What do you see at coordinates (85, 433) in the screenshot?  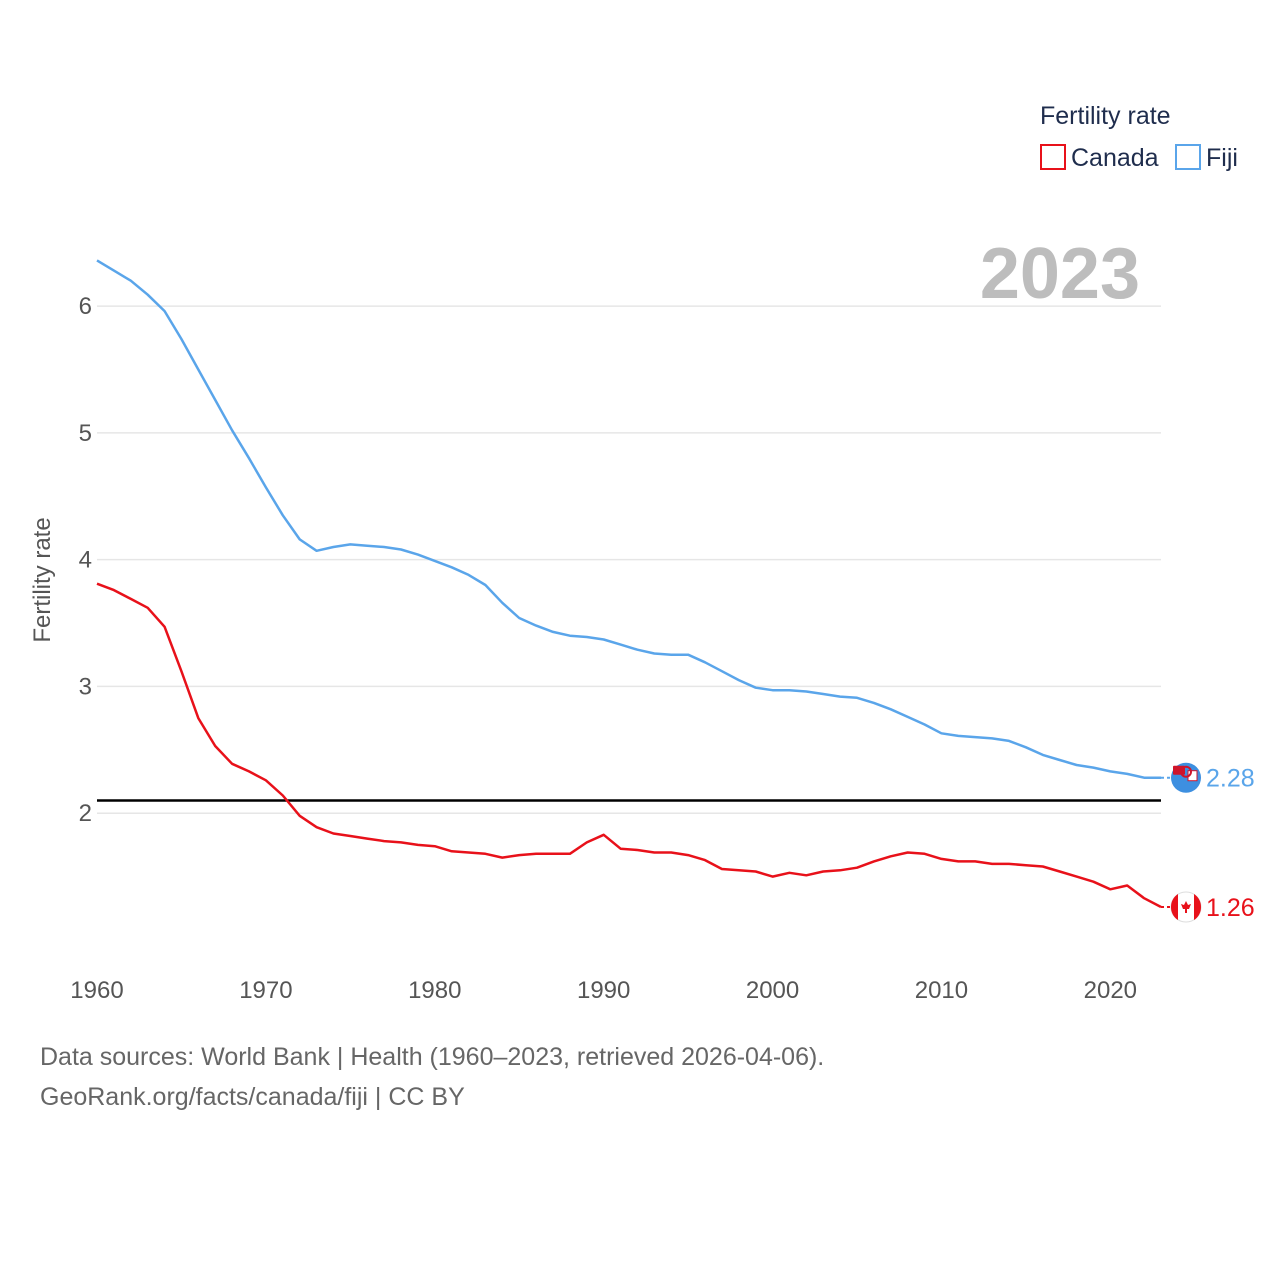 I see `y-tick-label: 5` at bounding box center [85, 433].